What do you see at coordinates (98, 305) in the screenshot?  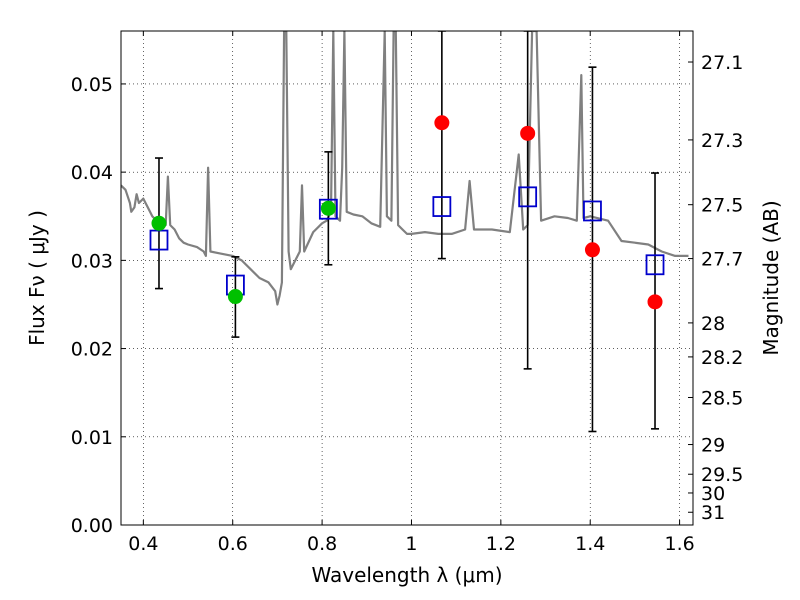 I see `y-axis-ticks: 0.00 0.01 0.02 0.03 0.04 0.05` at bounding box center [98, 305].